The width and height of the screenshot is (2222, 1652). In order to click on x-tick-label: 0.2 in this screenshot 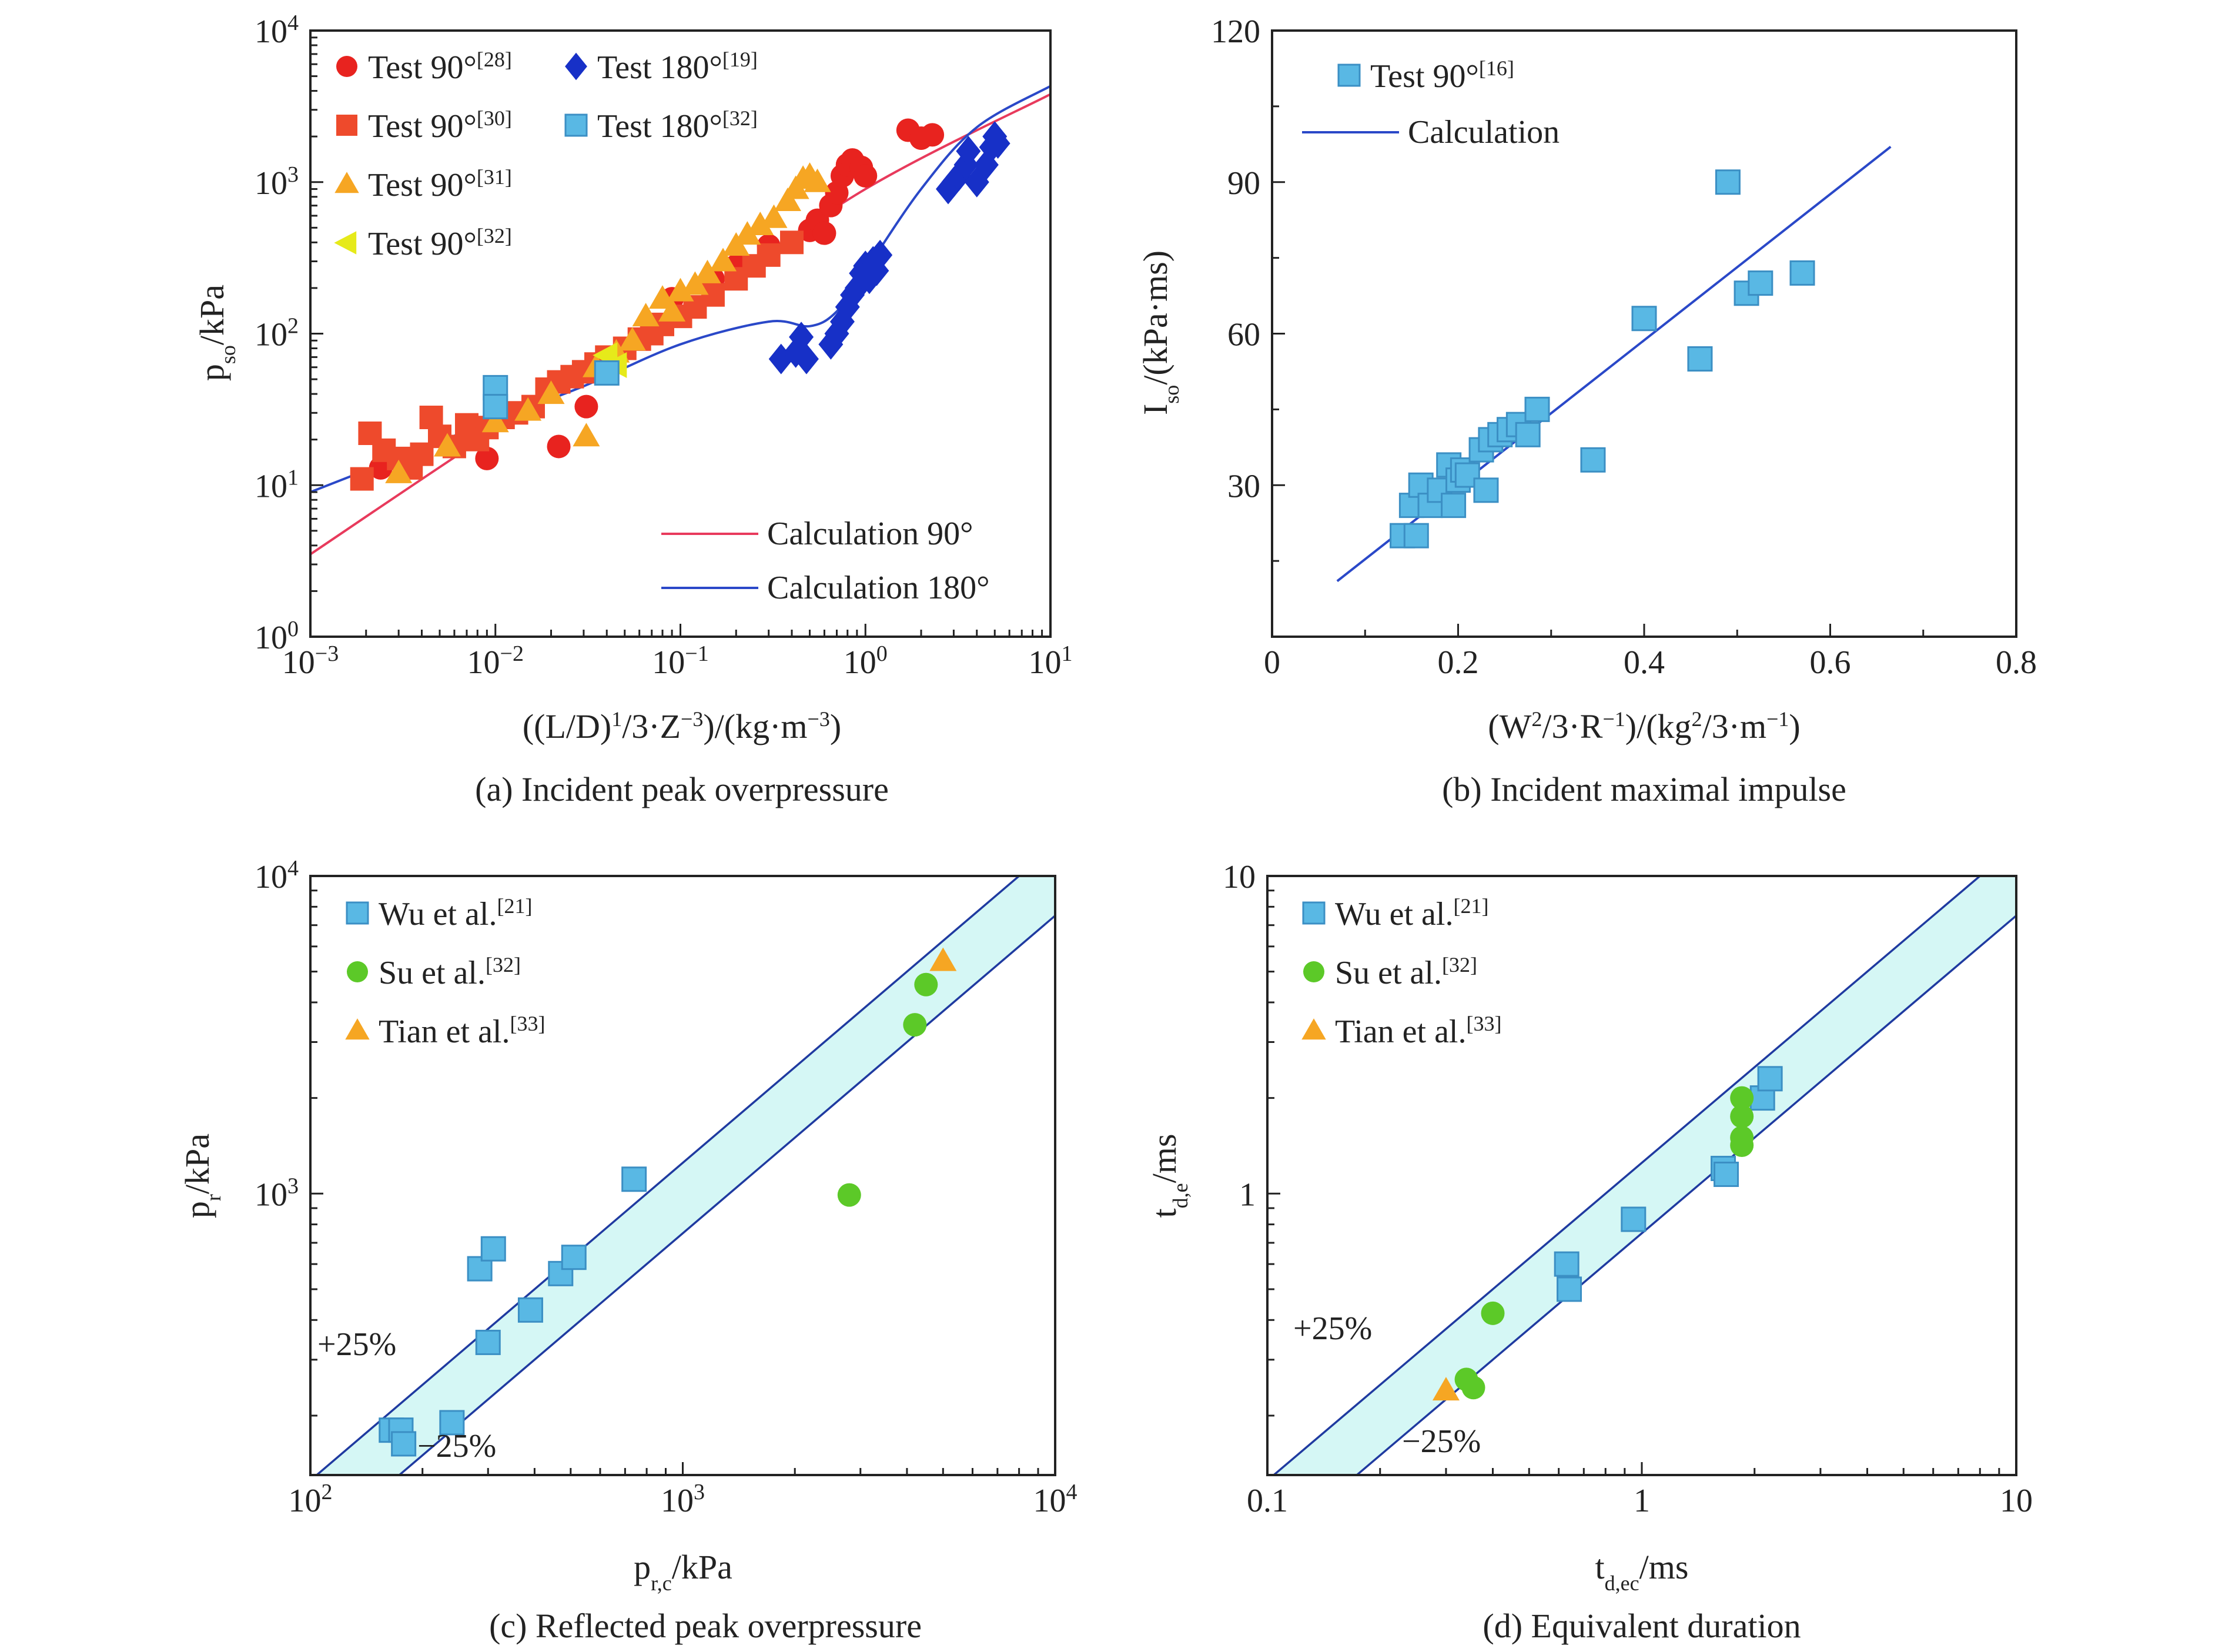, I will do `click(1458, 663)`.